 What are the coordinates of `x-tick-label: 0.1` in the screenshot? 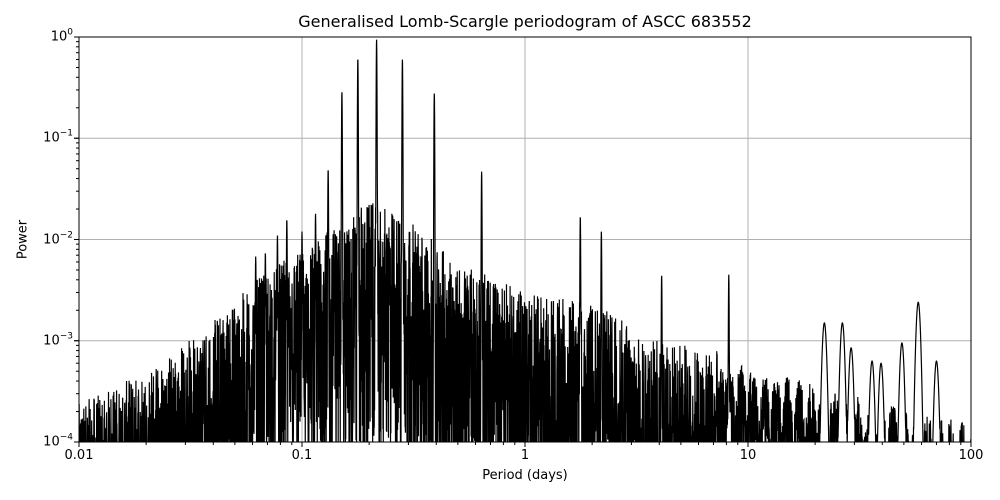 It's located at (302, 455).